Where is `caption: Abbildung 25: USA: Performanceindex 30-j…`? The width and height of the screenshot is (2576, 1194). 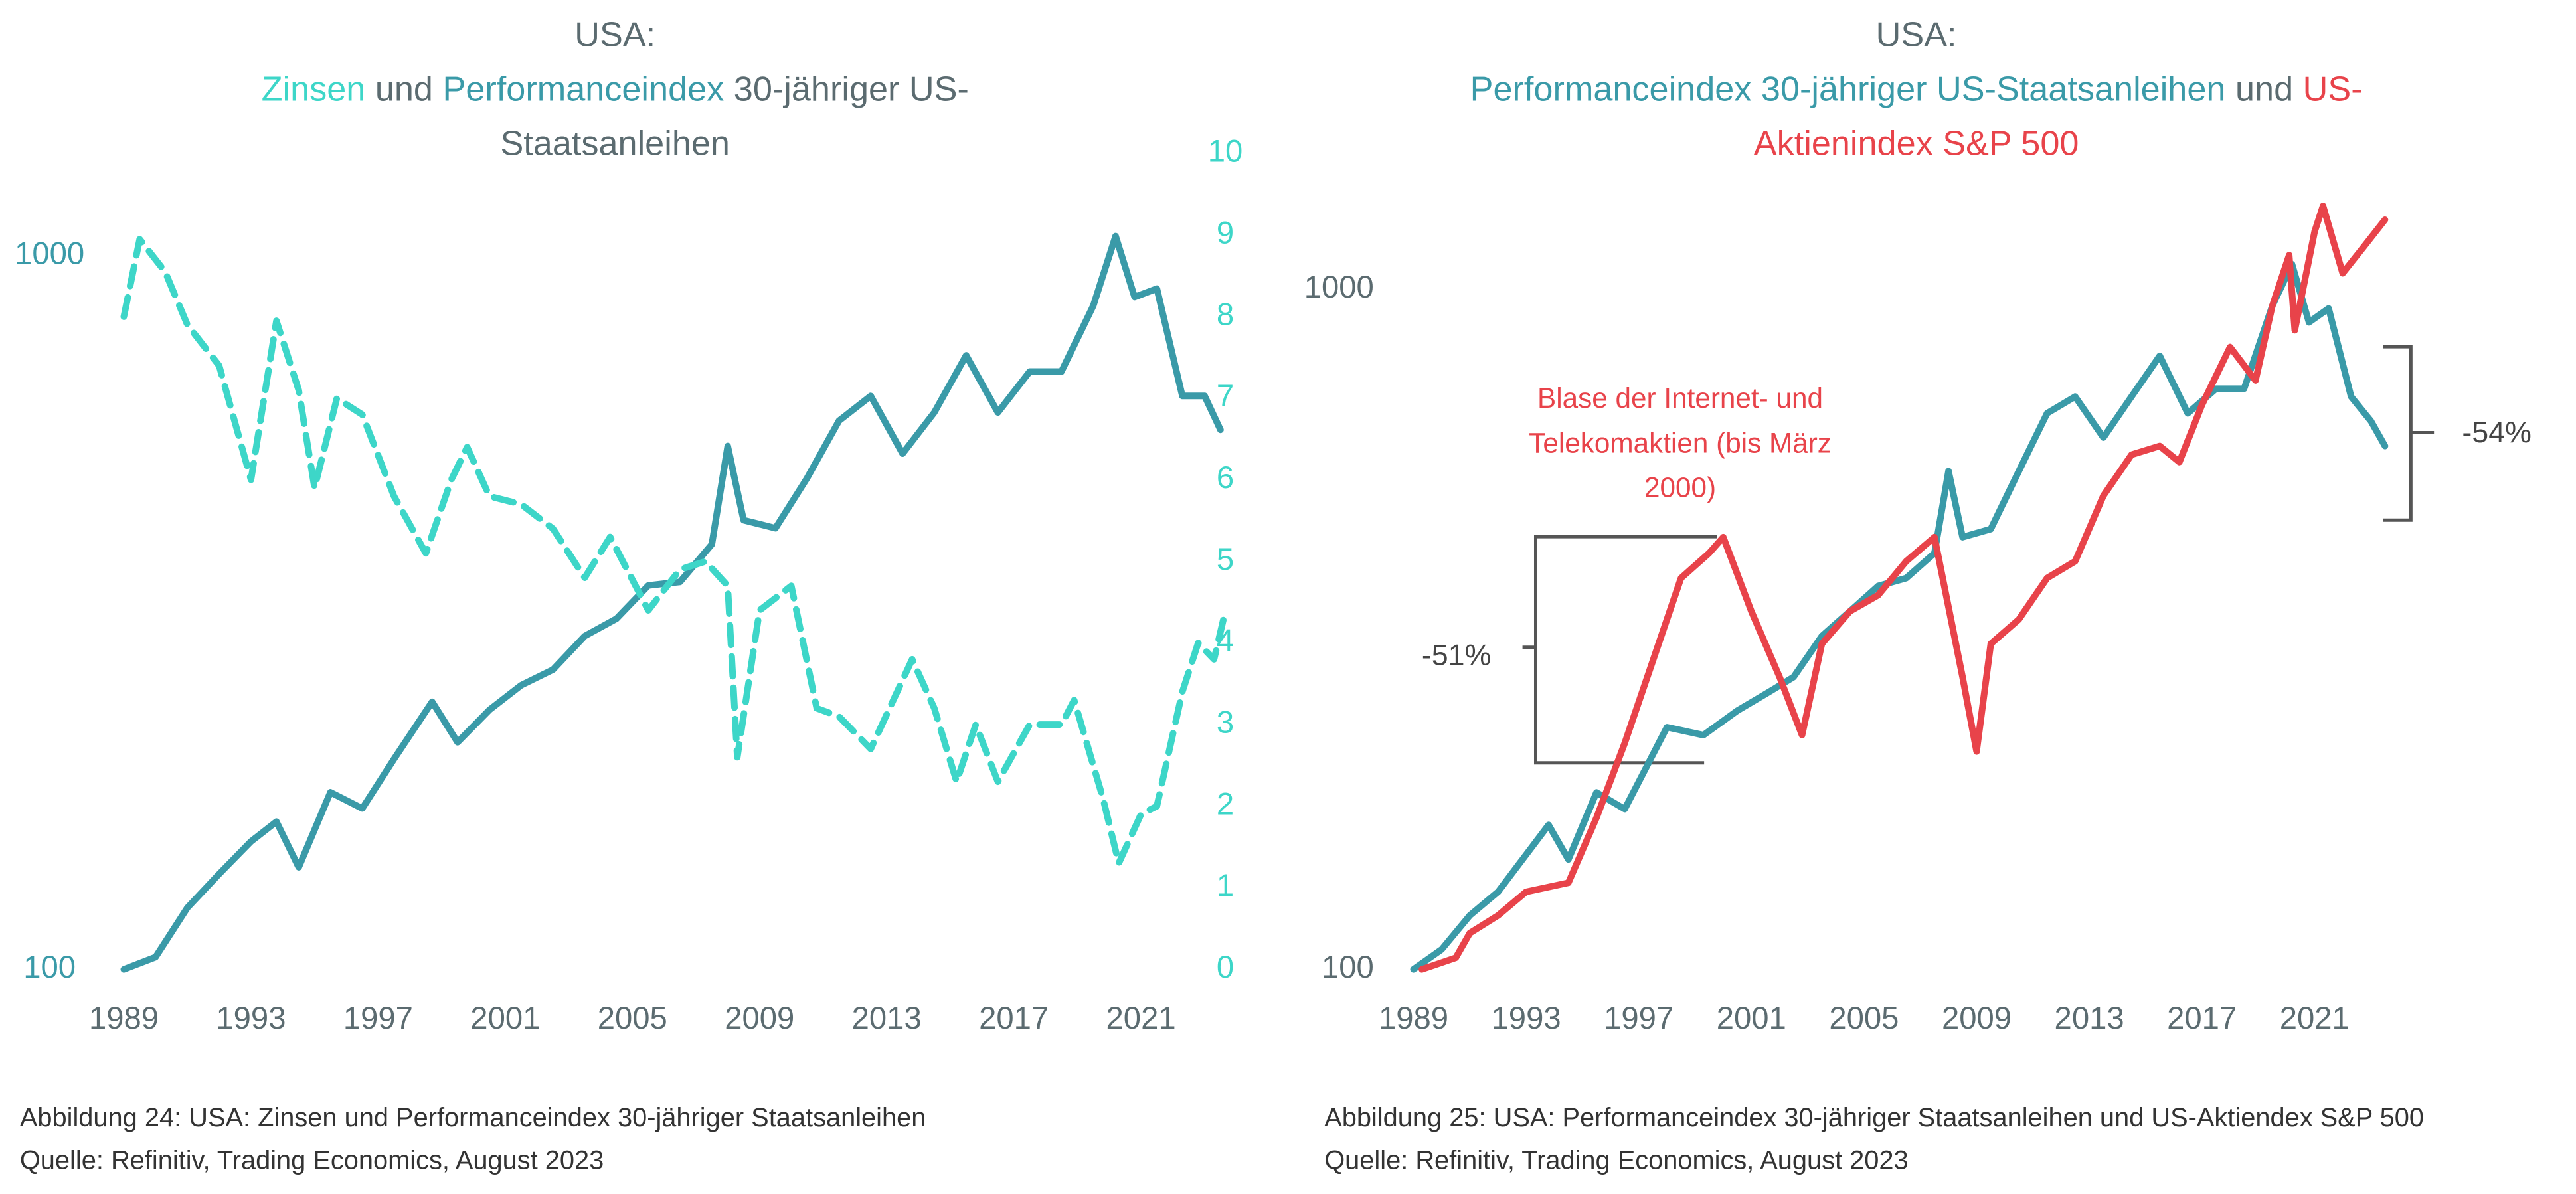
caption: Abbildung 25: USA: Performanceindex 30-j… is located at coordinates (1874, 1141).